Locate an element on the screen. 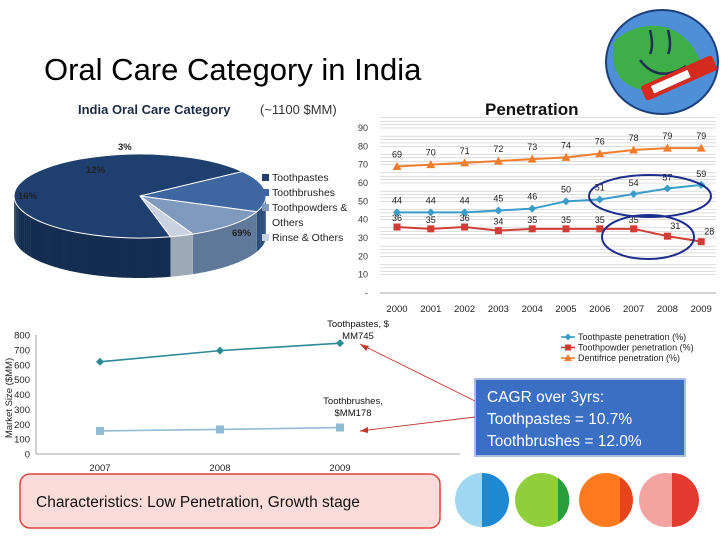 The image size is (728, 546). penetration-legend-label: Dentifrice penetration (%) is located at coordinates (629, 358).